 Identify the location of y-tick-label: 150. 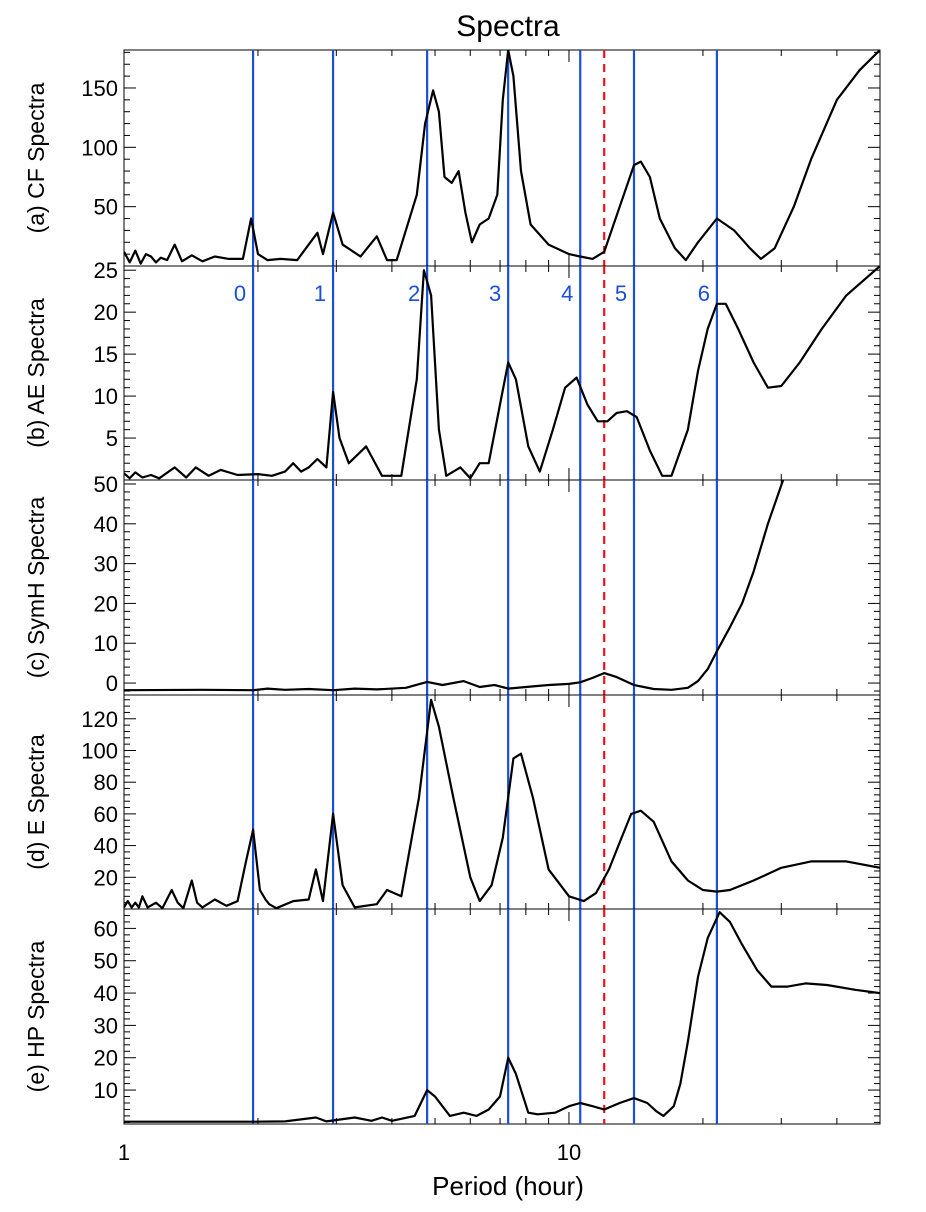
(99, 88).